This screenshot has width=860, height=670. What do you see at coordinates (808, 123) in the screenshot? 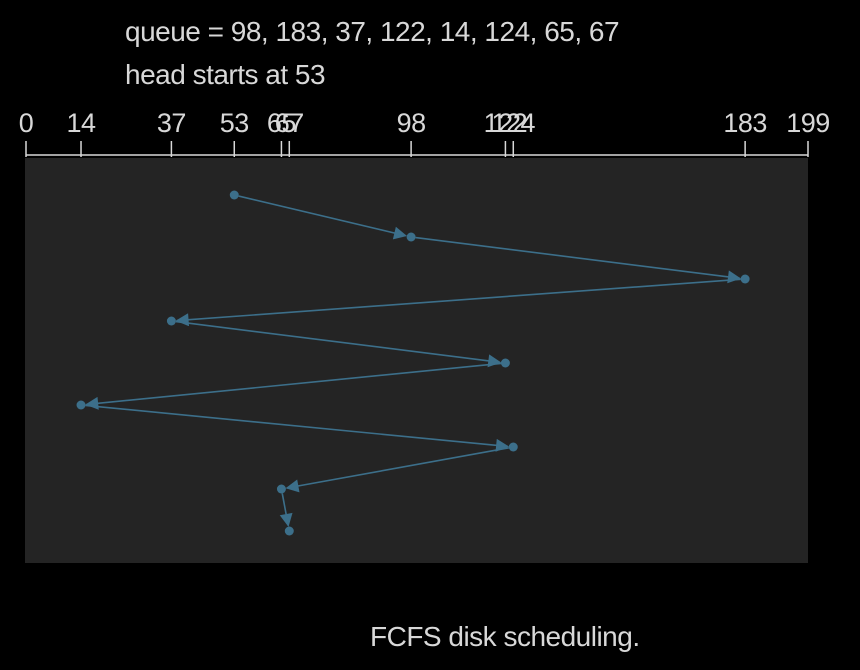
I see `tick-label: 199` at bounding box center [808, 123].